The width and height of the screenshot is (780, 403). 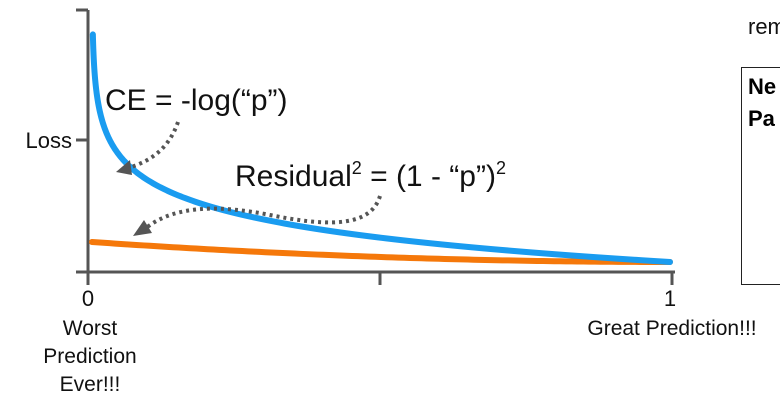 I want to click on great-prediction-caption: Great Prediction!!!, so click(x=671, y=328).